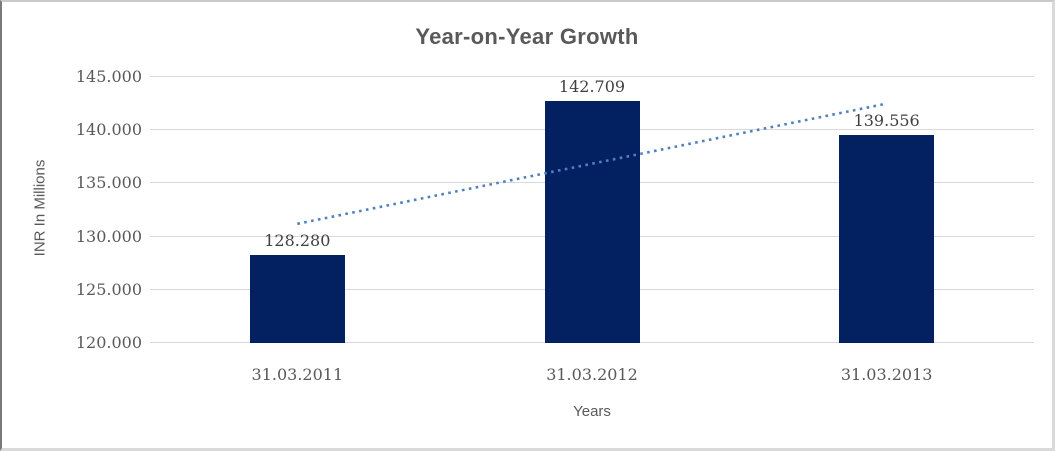 The height and width of the screenshot is (451, 1055). What do you see at coordinates (108, 130) in the screenshot?
I see `y-tick-label: 140.000` at bounding box center [108, 130].